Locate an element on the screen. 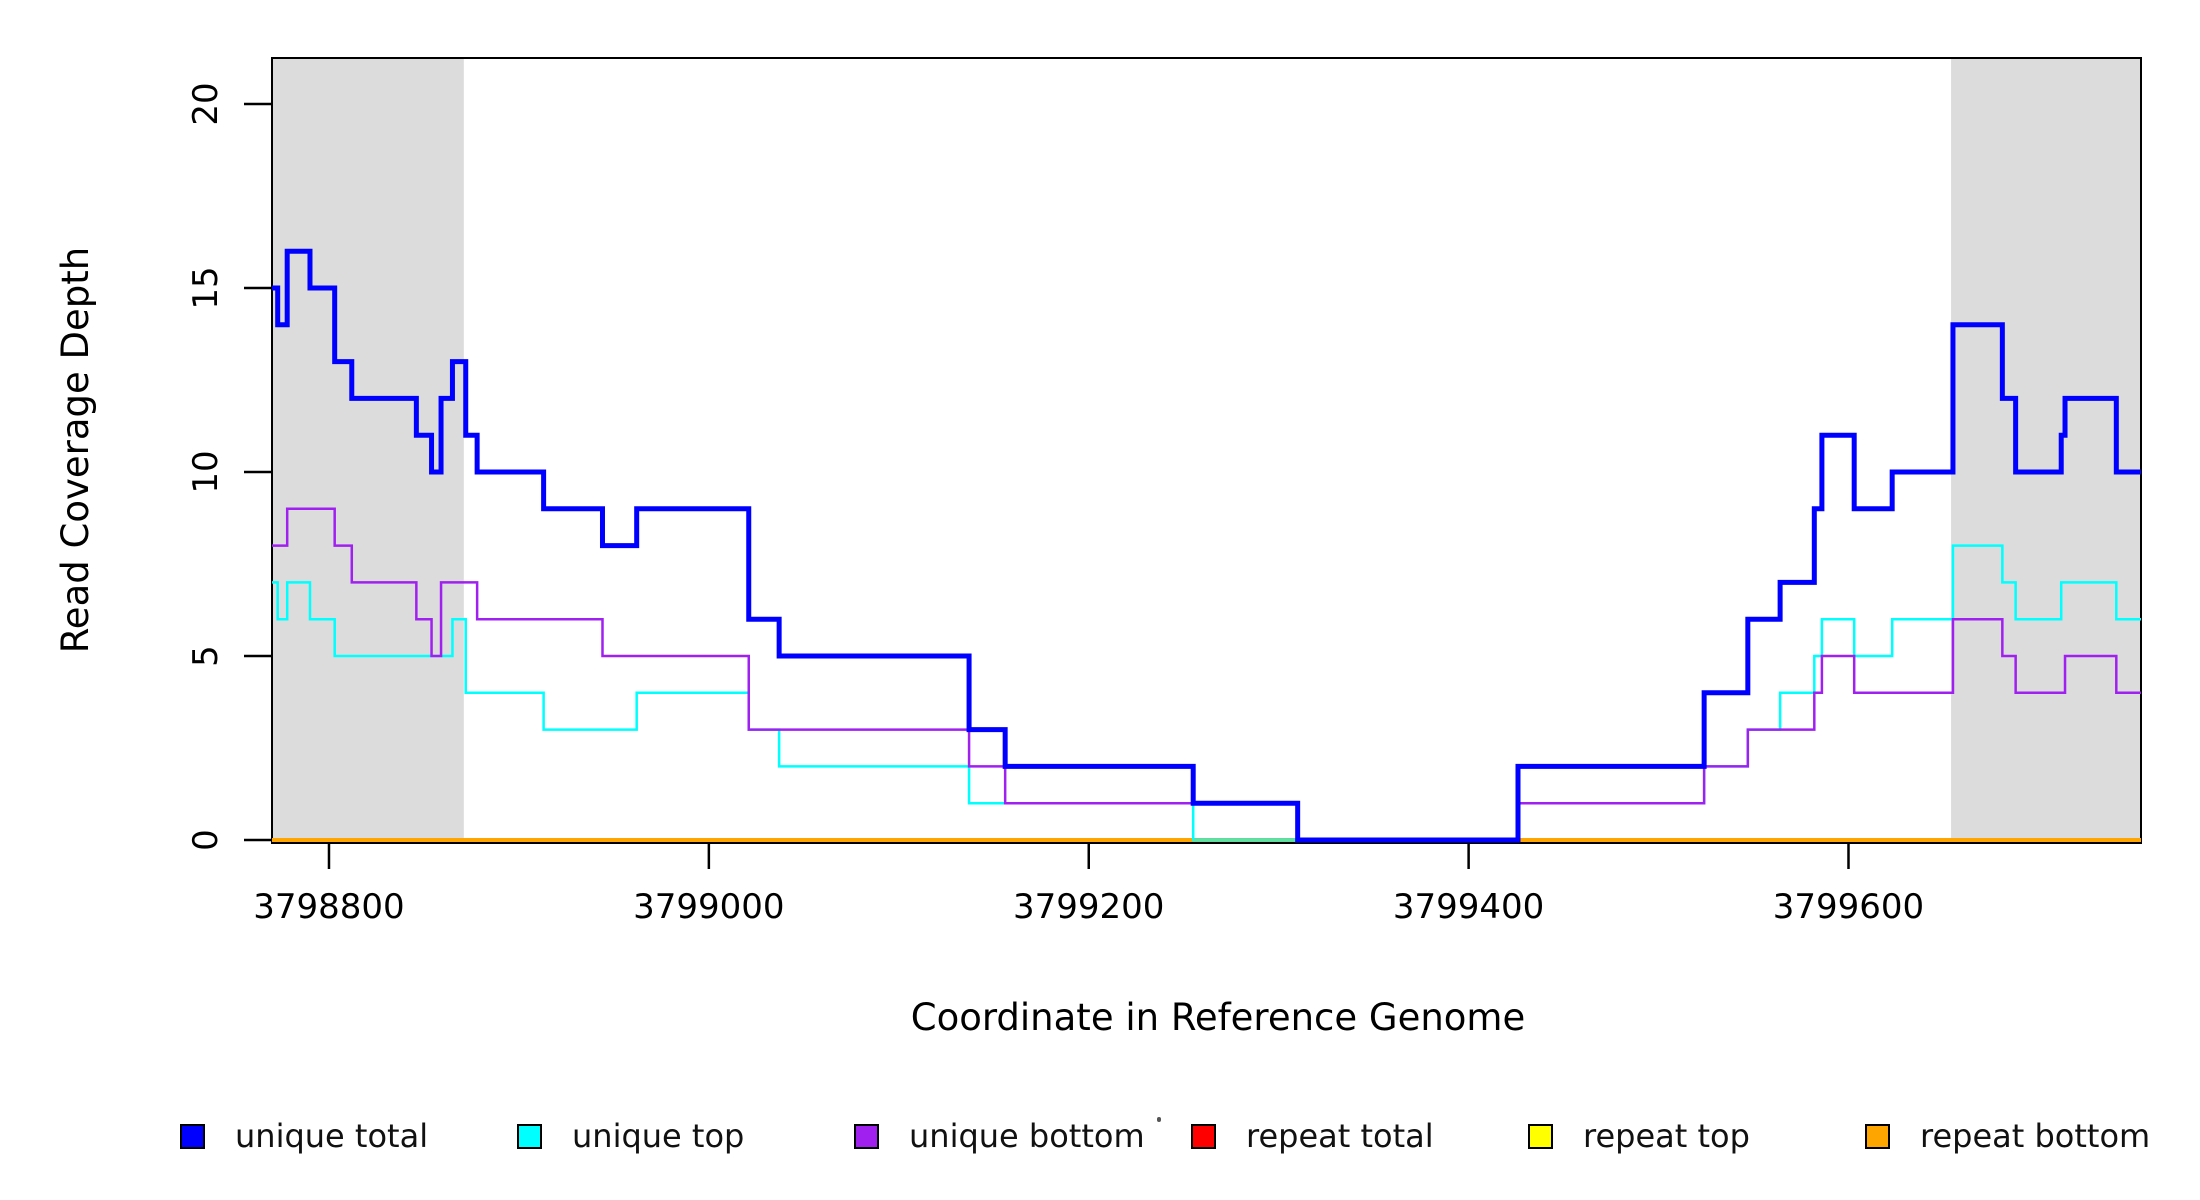  legend-label: unique top is located at coordinates (658, 1136).